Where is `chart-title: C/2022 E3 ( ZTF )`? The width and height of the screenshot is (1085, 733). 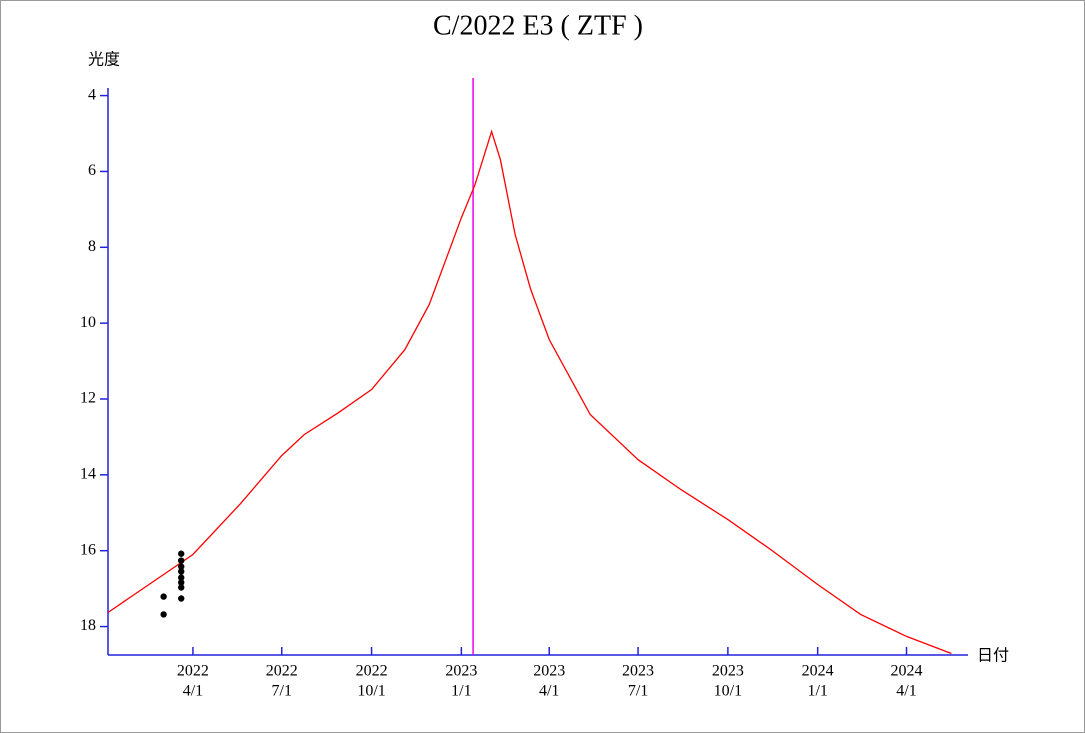 chart-title: C/2022 E3 ( ZTF ) is located at coordinates (538, 25).